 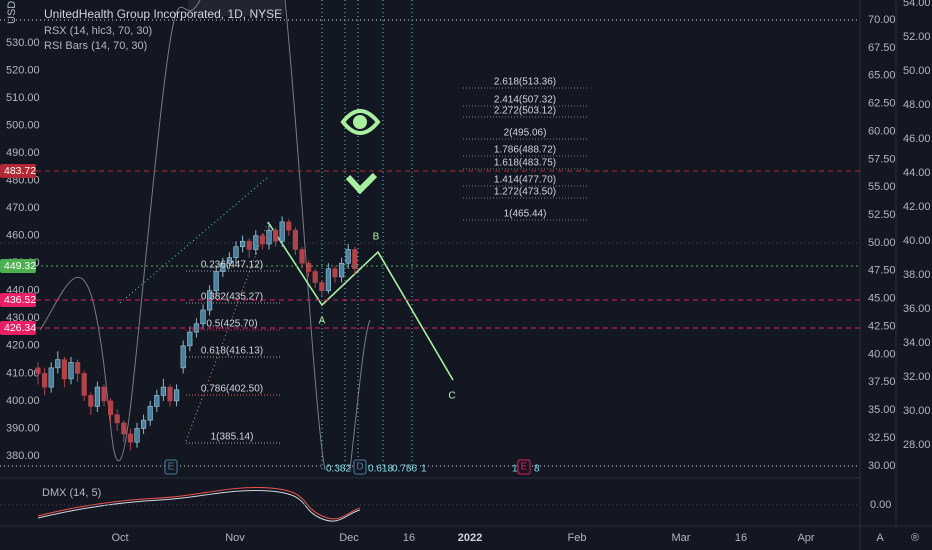 I want to click on price-tag-label: 449.32, so click(x=20, y=266).